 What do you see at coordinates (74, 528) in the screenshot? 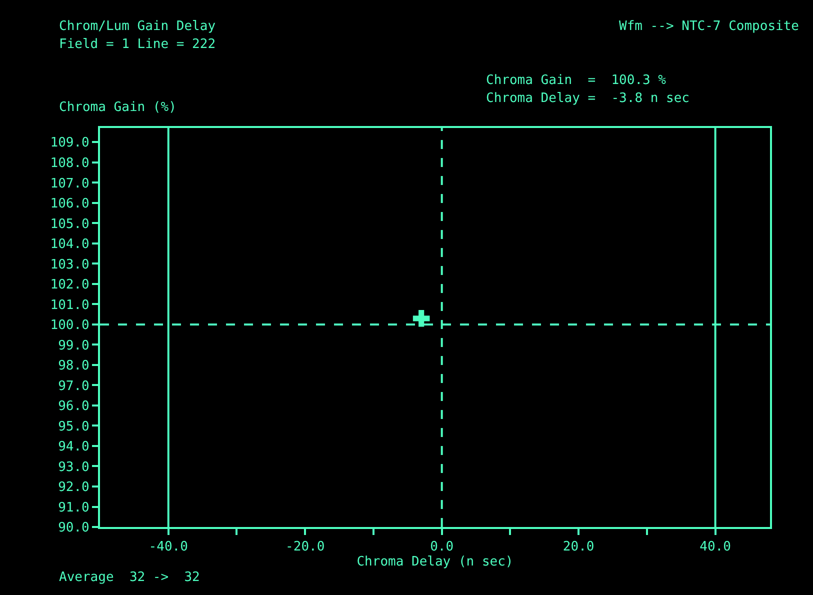
I see `y-tick-label: 90.0` at bounding box center [74, 528].